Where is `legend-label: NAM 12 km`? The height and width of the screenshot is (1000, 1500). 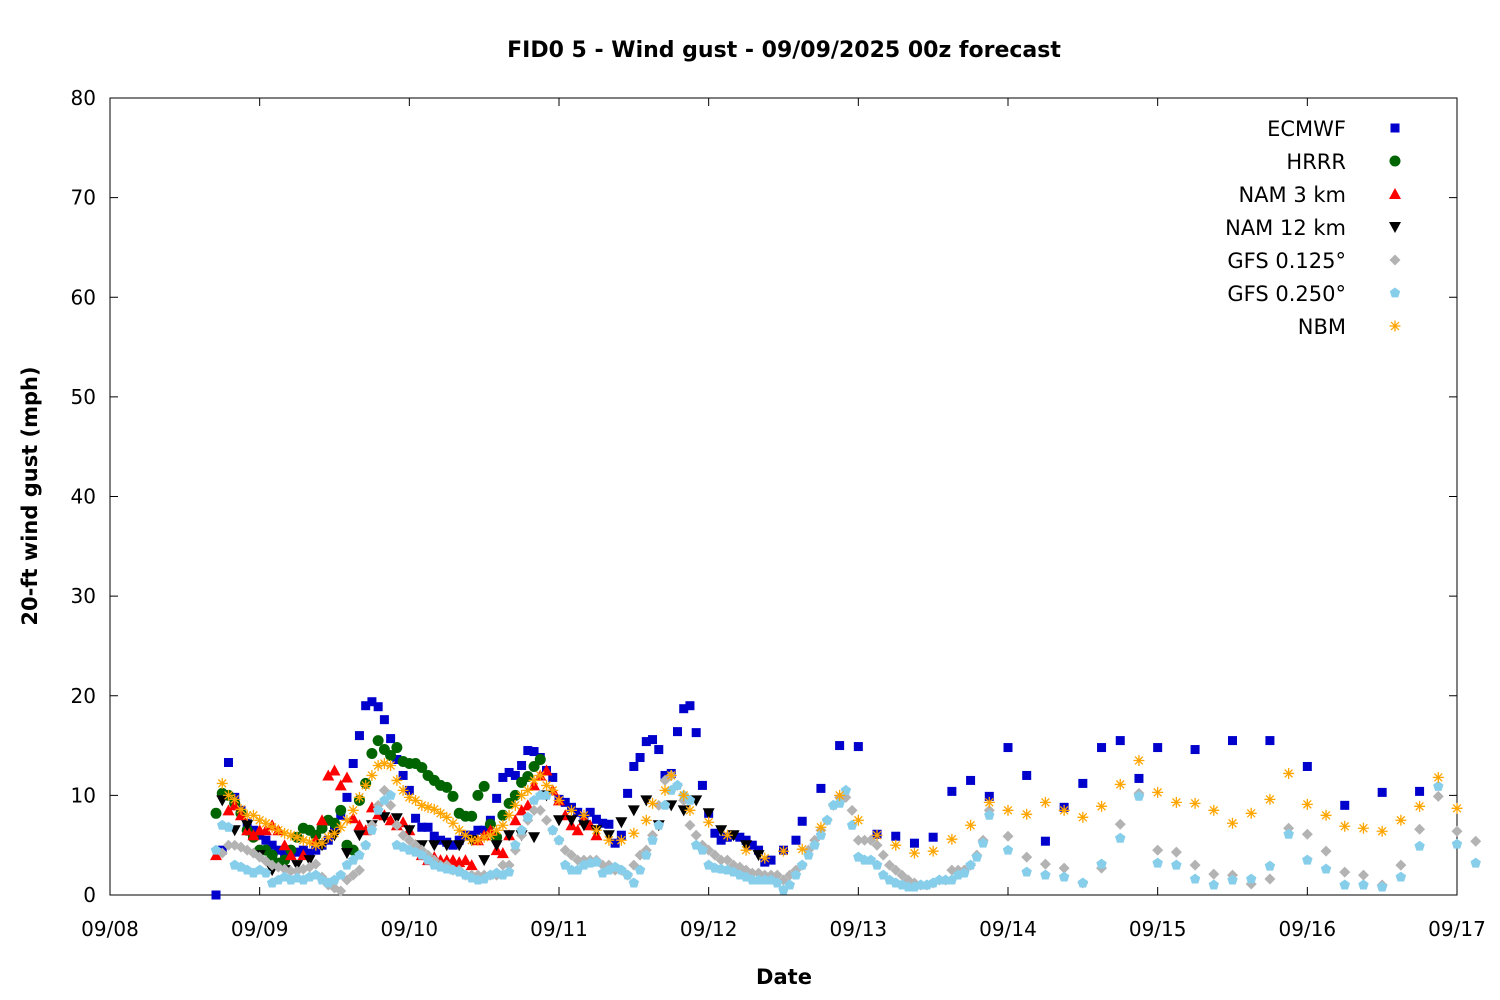
legend-label: NAM 12 km is located at coordinates (1285, 228).